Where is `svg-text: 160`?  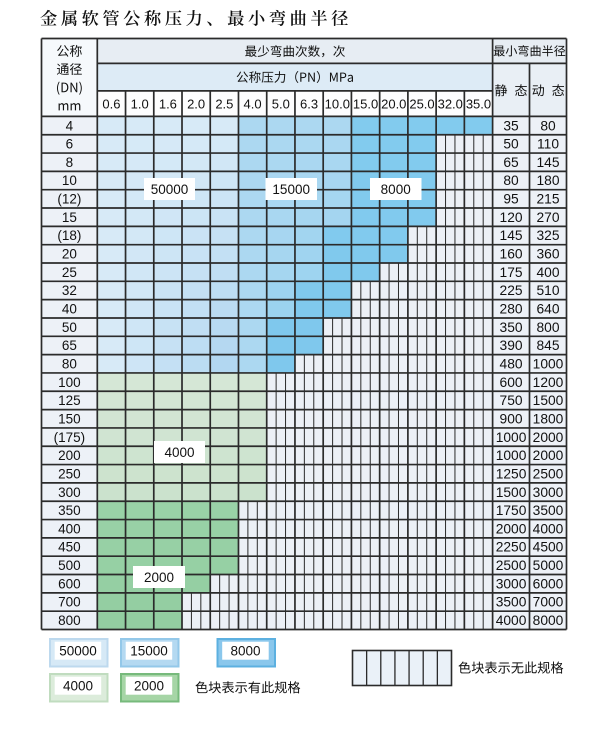
svg-text: 160 is located at coordinates (511, 254).